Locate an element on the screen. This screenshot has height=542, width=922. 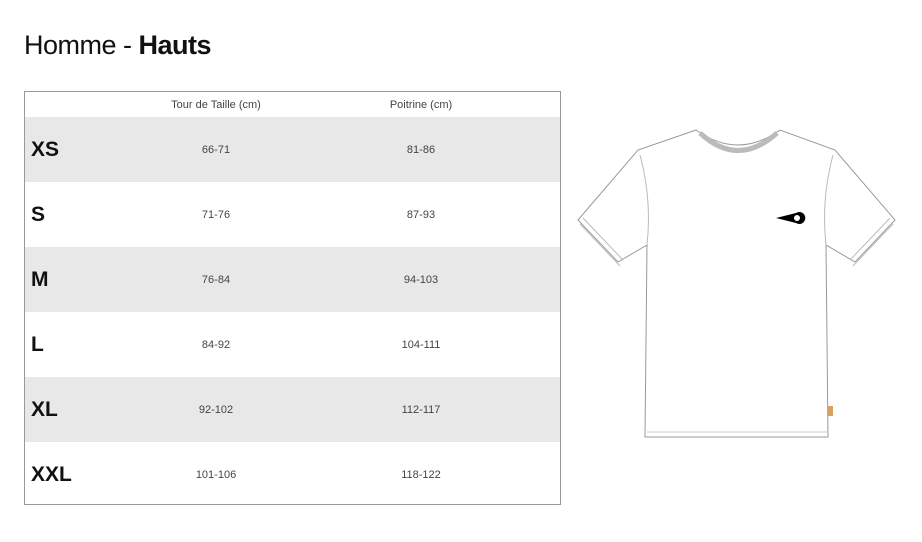
size-label: L is located at coordinates (37, 344).